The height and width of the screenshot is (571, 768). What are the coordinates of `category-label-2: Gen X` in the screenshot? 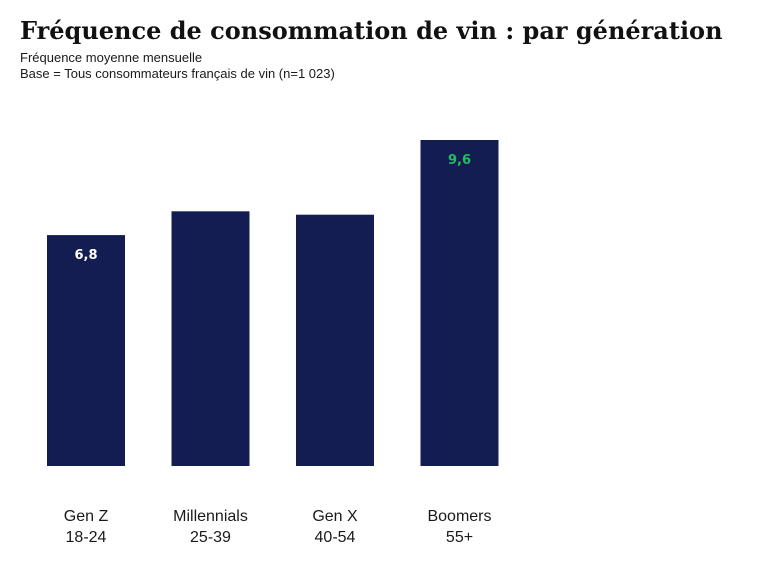 It's located at (335, 516).